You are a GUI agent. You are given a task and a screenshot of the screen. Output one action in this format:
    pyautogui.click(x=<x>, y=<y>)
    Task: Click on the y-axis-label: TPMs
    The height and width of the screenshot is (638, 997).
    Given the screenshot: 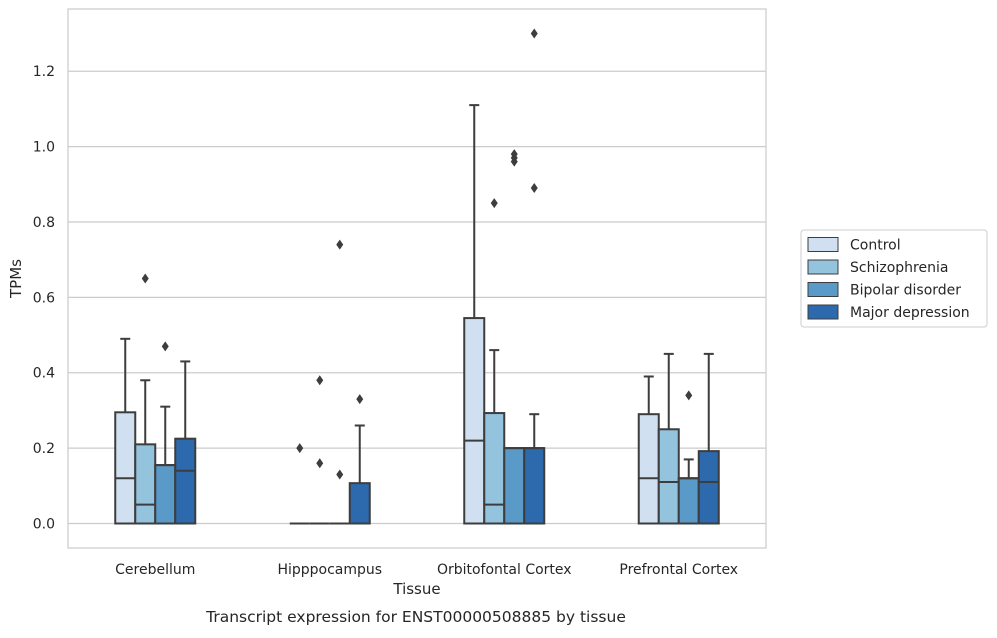 What is the action you would take?
    pyautogui.click(x=16, y=279)
    